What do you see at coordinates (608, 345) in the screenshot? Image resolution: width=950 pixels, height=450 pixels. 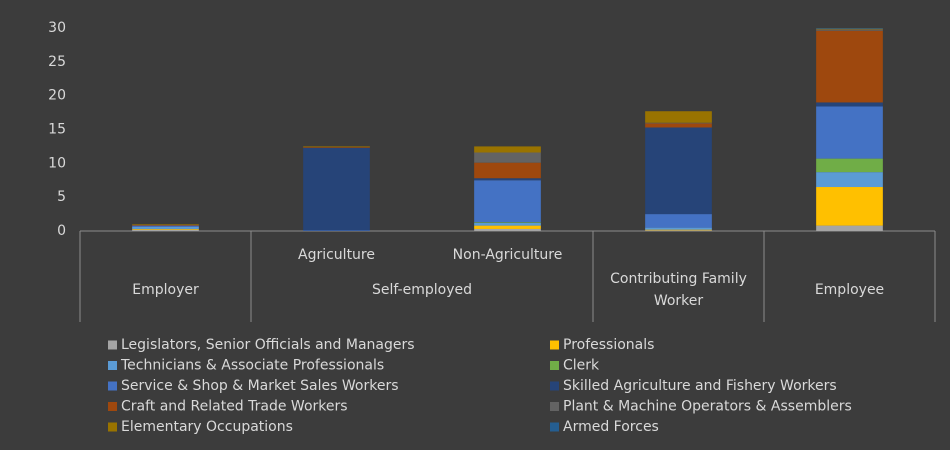 I see `legend-label: Professionals` at bounding box center [608, 345].